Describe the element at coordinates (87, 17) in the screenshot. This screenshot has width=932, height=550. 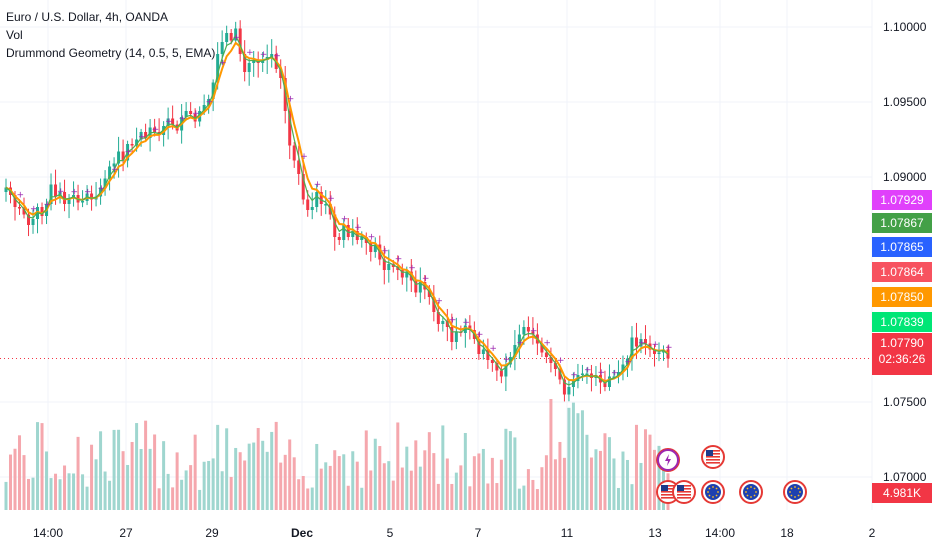
I see `symbol-title: Euro / U.S. Dollar, 4h, OANDA` at that location.